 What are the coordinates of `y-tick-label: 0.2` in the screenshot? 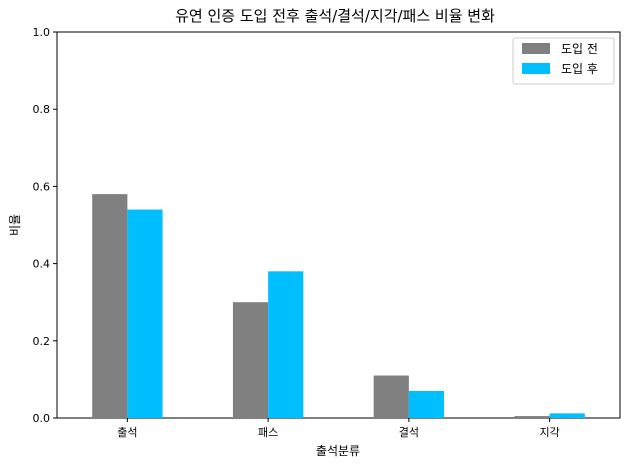 It's located at (42, 341).